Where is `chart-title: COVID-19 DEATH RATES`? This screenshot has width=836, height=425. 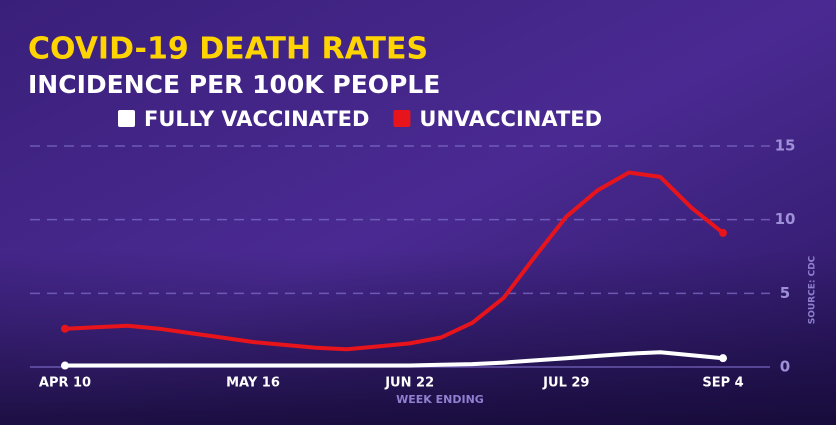
chart-title: COVID-19 DEATH RATES is located at coordinates (228, 49).